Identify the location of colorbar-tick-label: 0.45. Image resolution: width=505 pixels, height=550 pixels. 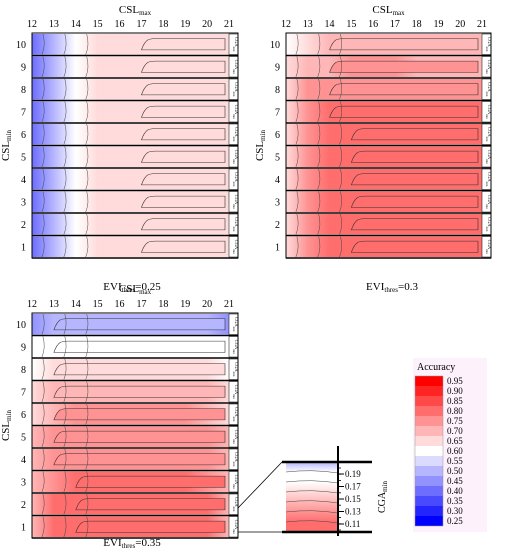
(455, 481).